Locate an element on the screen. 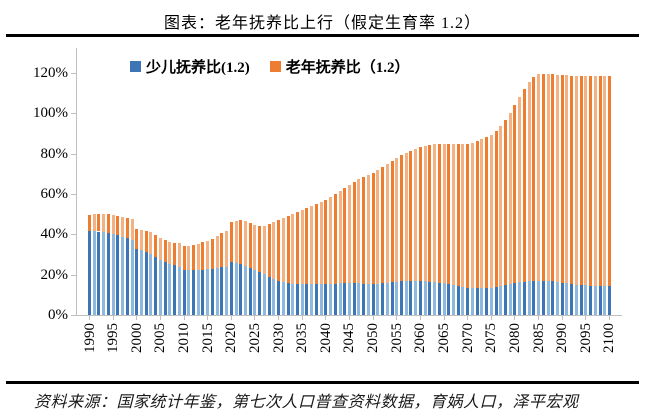 This screenshot has width=645, height=413. bar-2015-elderly-segment is located at coordinates (208, 255).